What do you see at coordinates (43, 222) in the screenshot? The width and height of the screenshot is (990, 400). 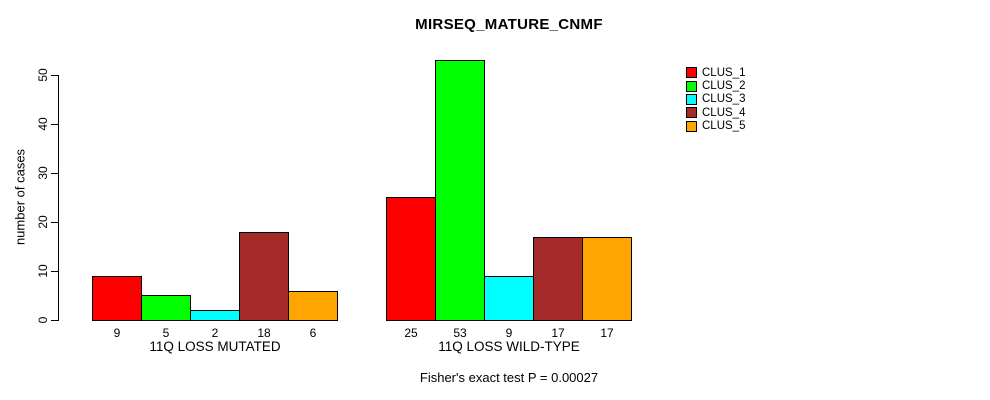 I see `y-tick-label: 20` at bounding box center [43, 222].